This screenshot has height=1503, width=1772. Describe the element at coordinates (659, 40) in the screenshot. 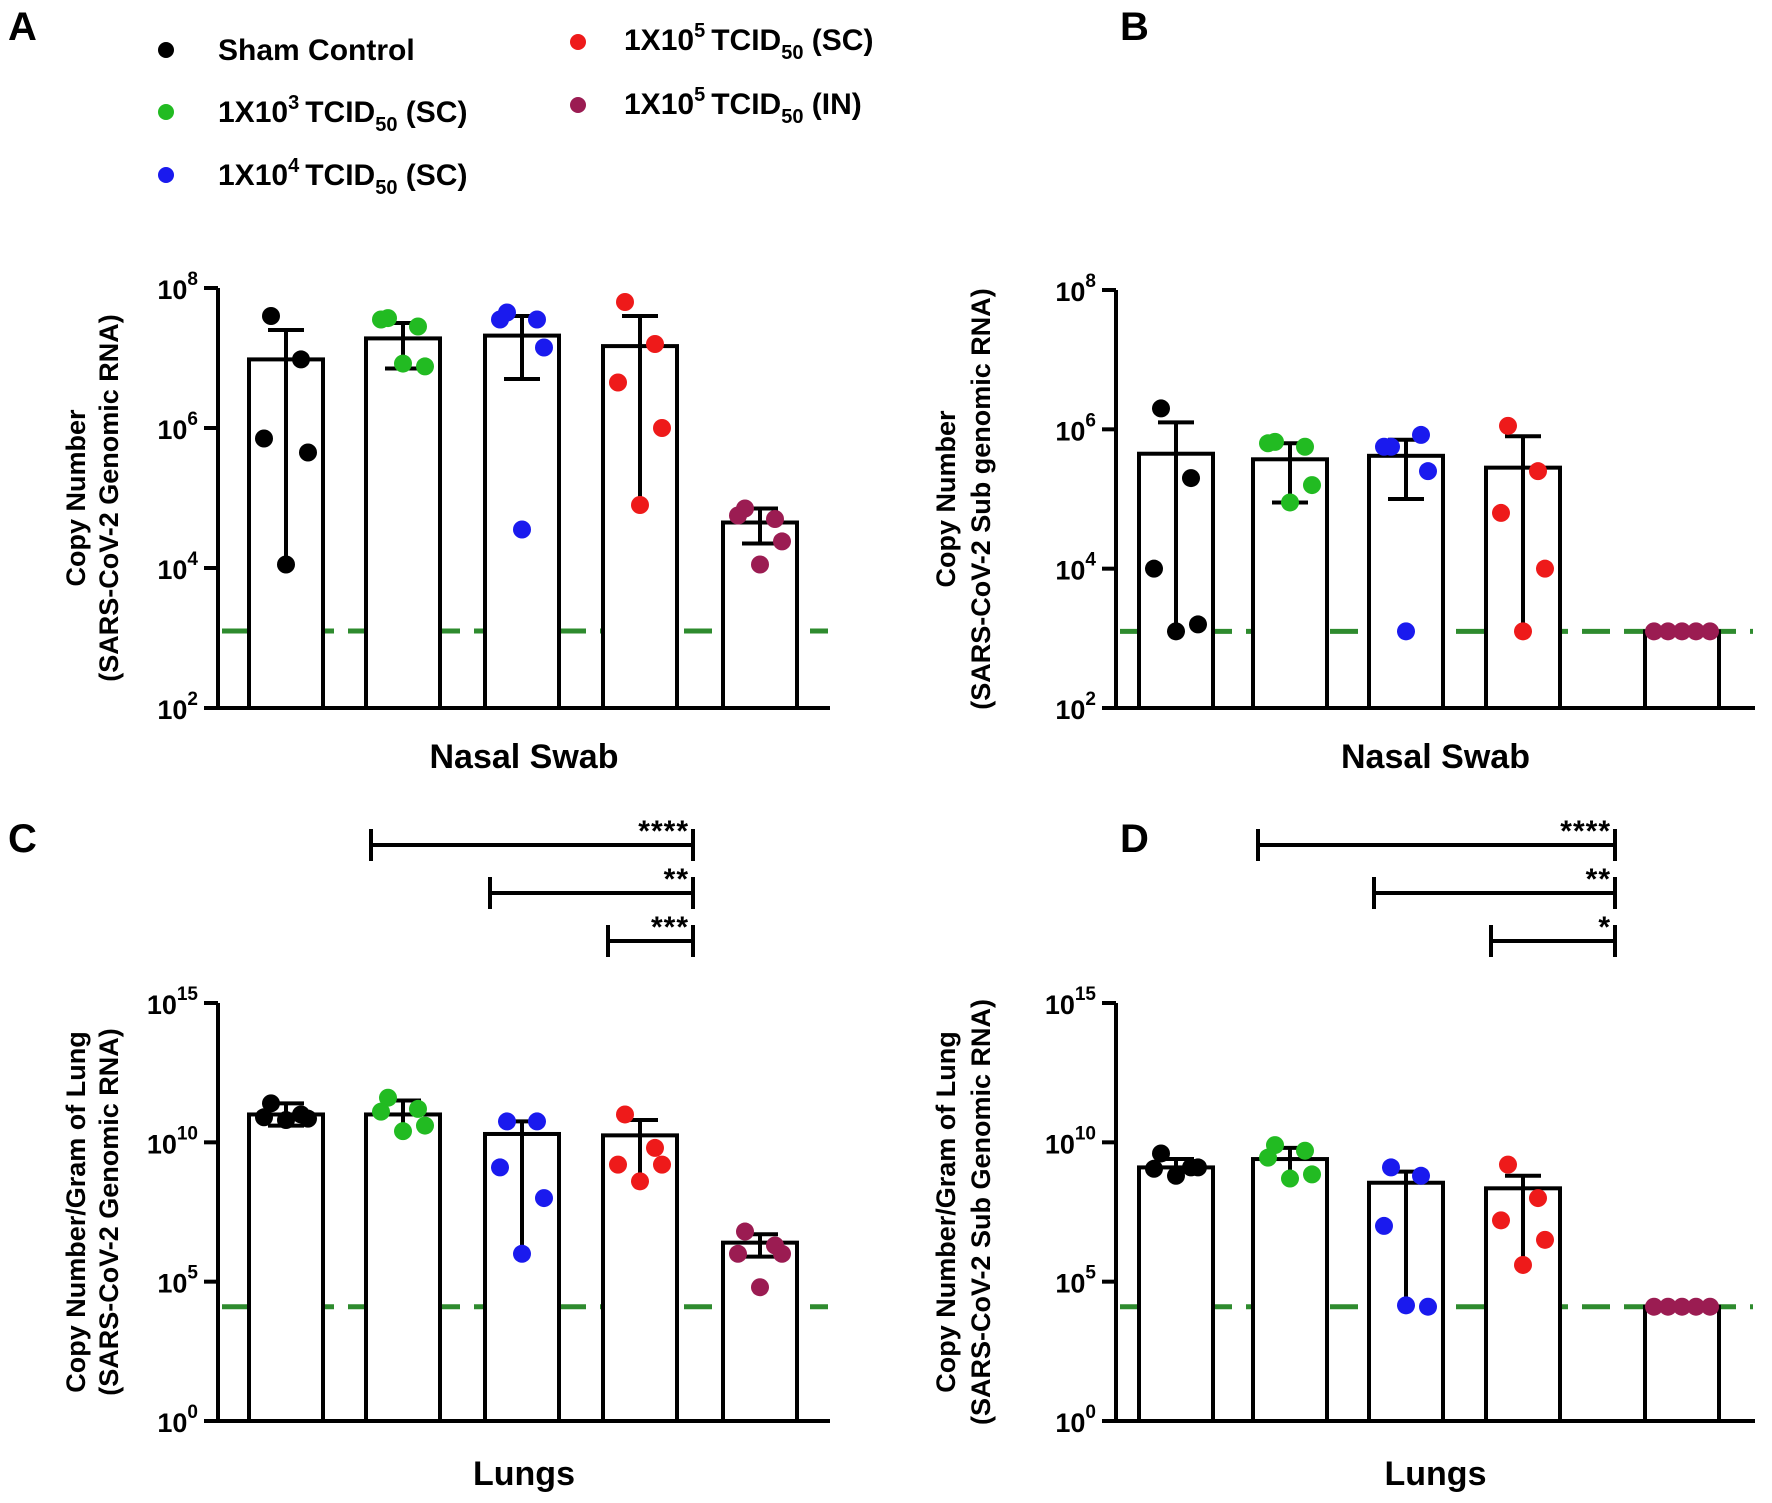

I see `legend-sc5-base: 1X10` at that location.